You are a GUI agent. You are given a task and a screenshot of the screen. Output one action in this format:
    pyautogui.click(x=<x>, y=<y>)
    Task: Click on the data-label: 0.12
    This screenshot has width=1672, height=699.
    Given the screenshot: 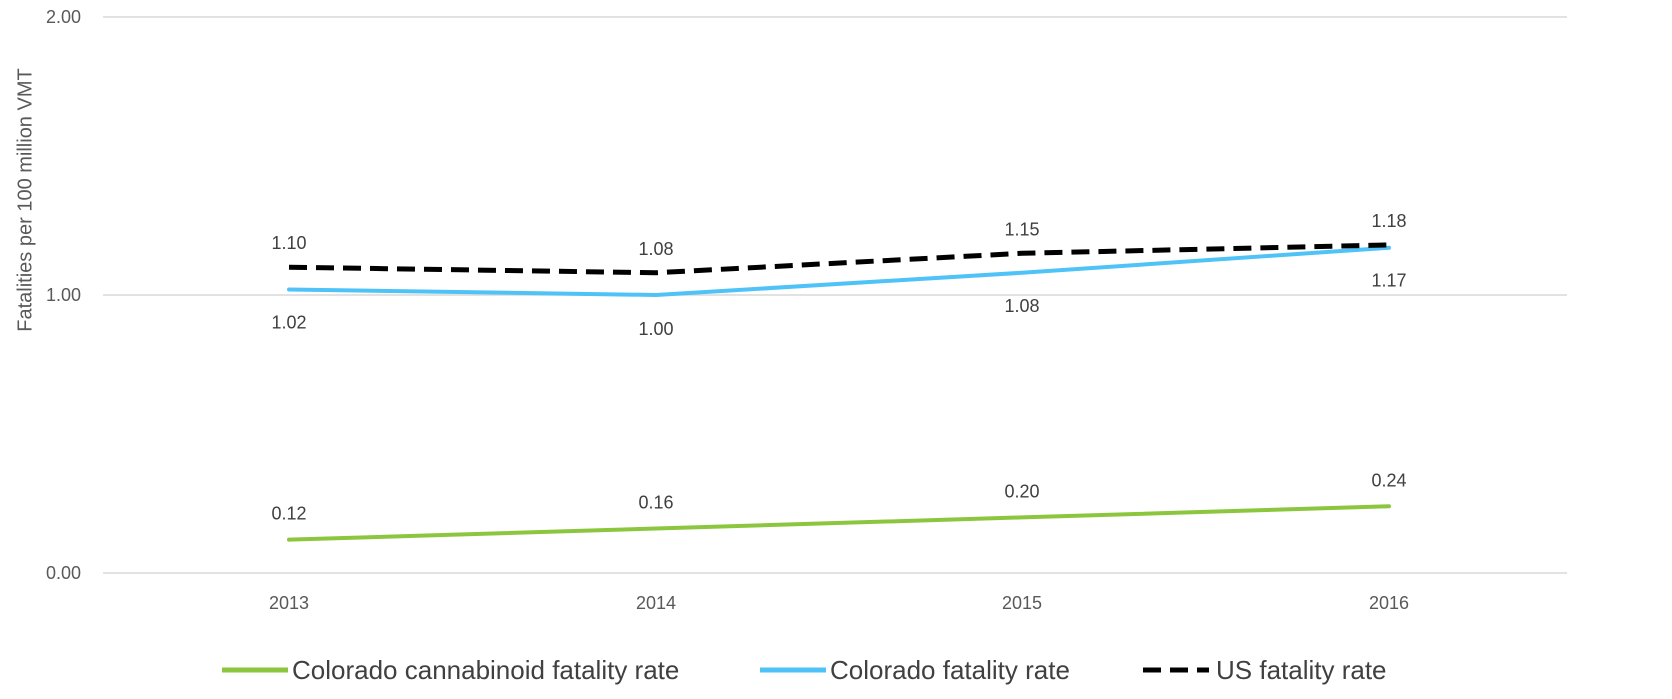 What is the action you would take?
    pyautogui.click(x=288, y=514)
    